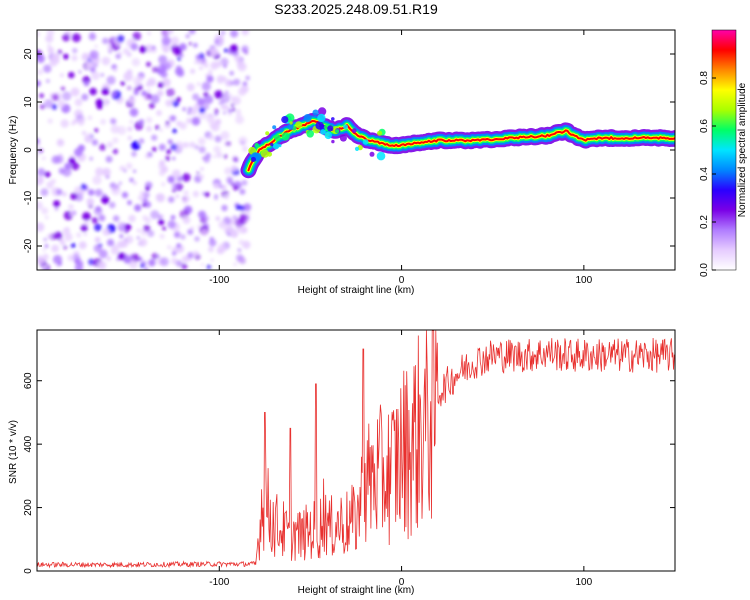  I want to click on x-tick-label: 0, so click(402, 280).